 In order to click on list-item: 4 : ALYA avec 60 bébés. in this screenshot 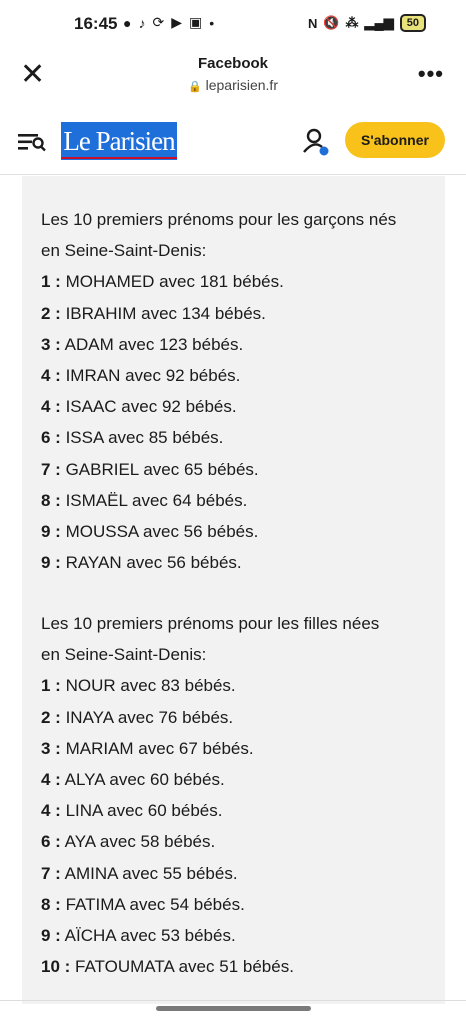, I will do `click(241, 779)`.